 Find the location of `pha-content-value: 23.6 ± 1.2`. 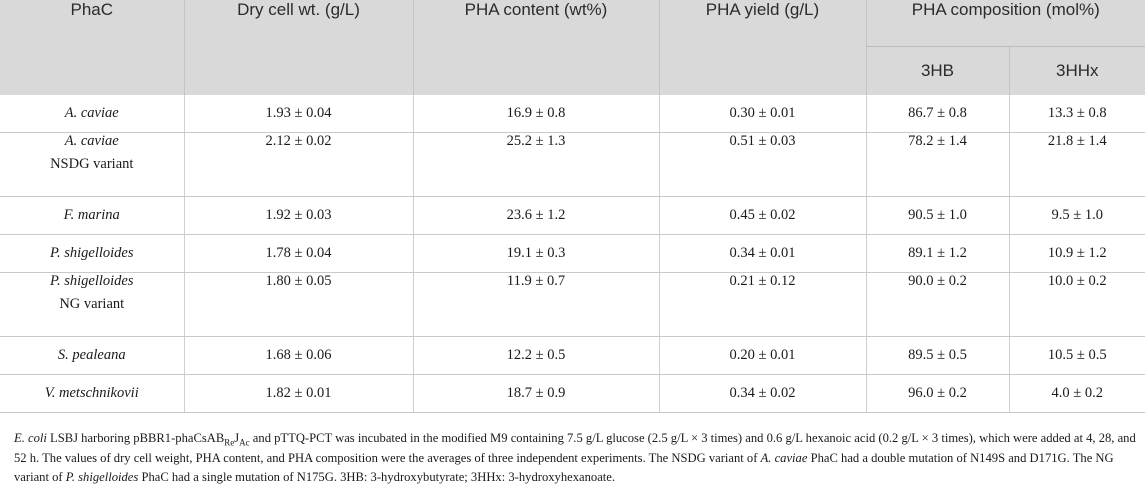

pha-content-value: 23.6 ± 1.2 is located at coordinates (535, 215).